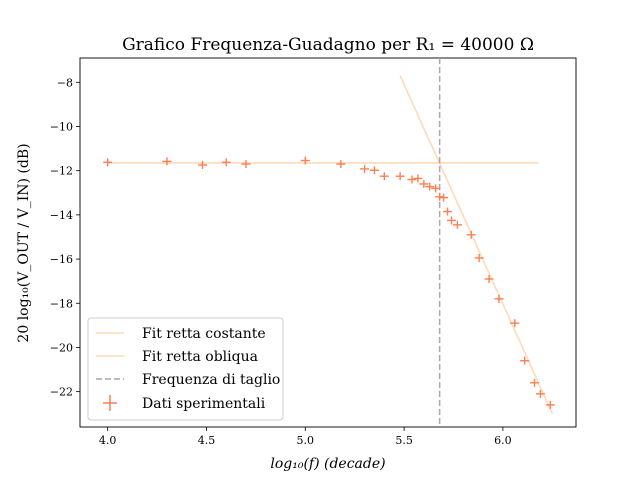 Image resolution: width=640 pixels, height=480 pixels. I want to click on legend-label-fit-oblique: Fit retta obliqua, so click(200, 357).